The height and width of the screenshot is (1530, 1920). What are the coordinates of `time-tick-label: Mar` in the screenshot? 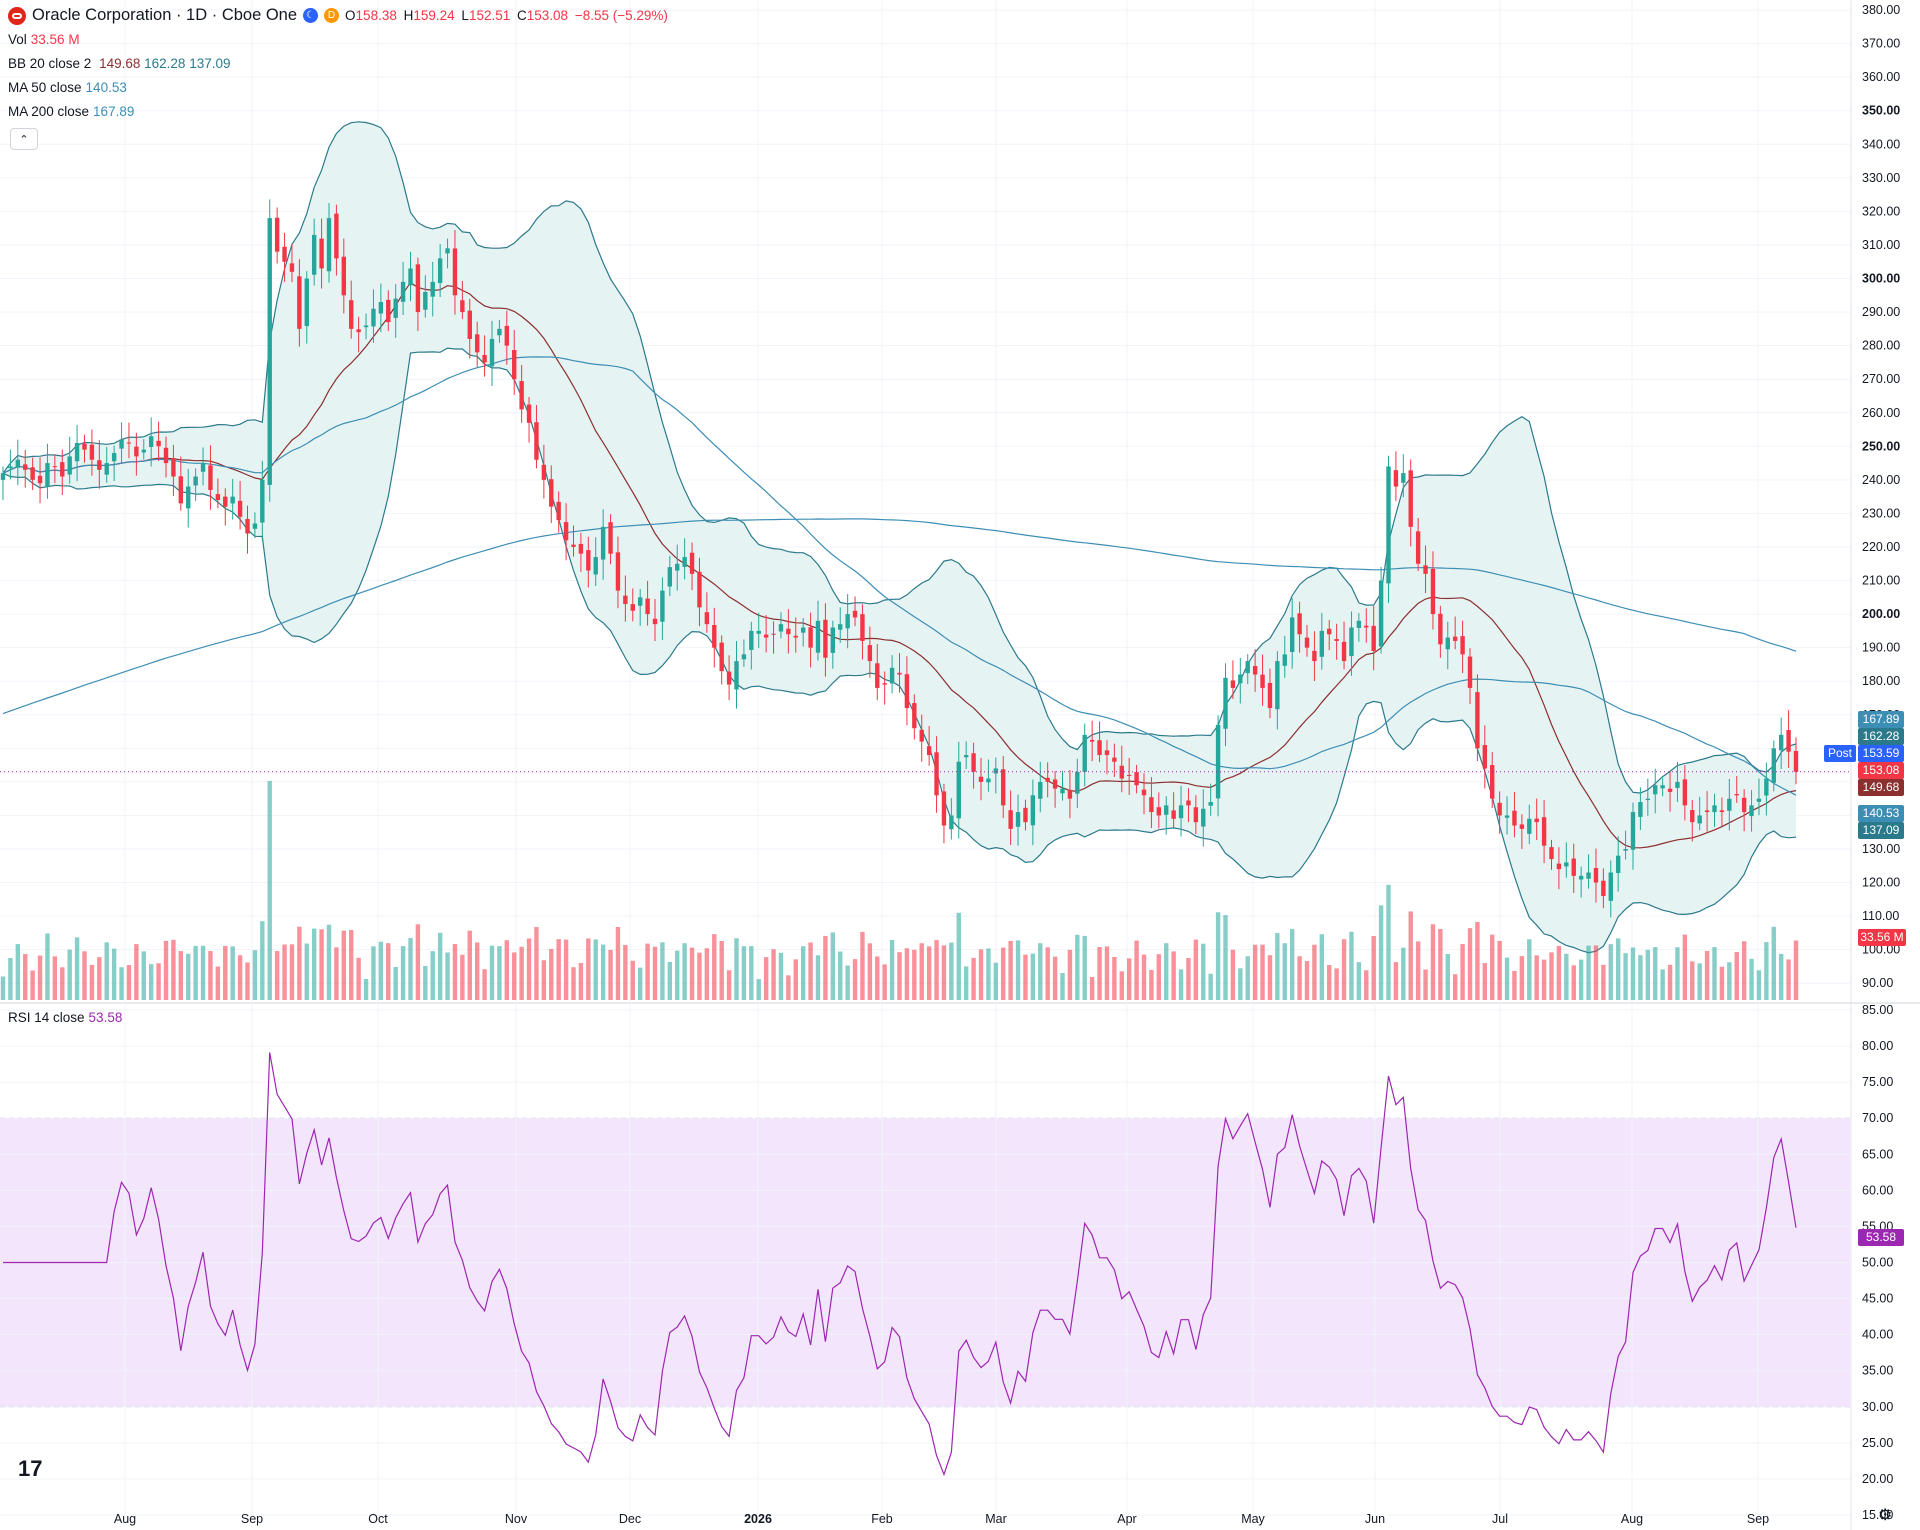 It's located at (996, 1519).